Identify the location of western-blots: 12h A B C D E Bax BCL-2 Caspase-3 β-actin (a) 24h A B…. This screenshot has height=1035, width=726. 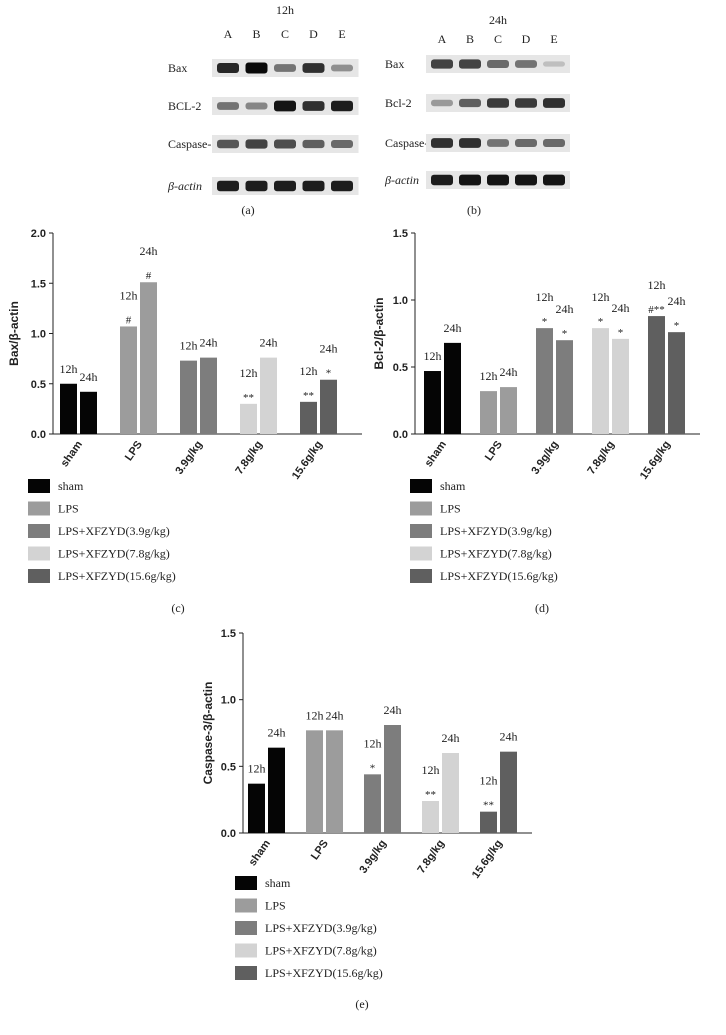
(368, 110).